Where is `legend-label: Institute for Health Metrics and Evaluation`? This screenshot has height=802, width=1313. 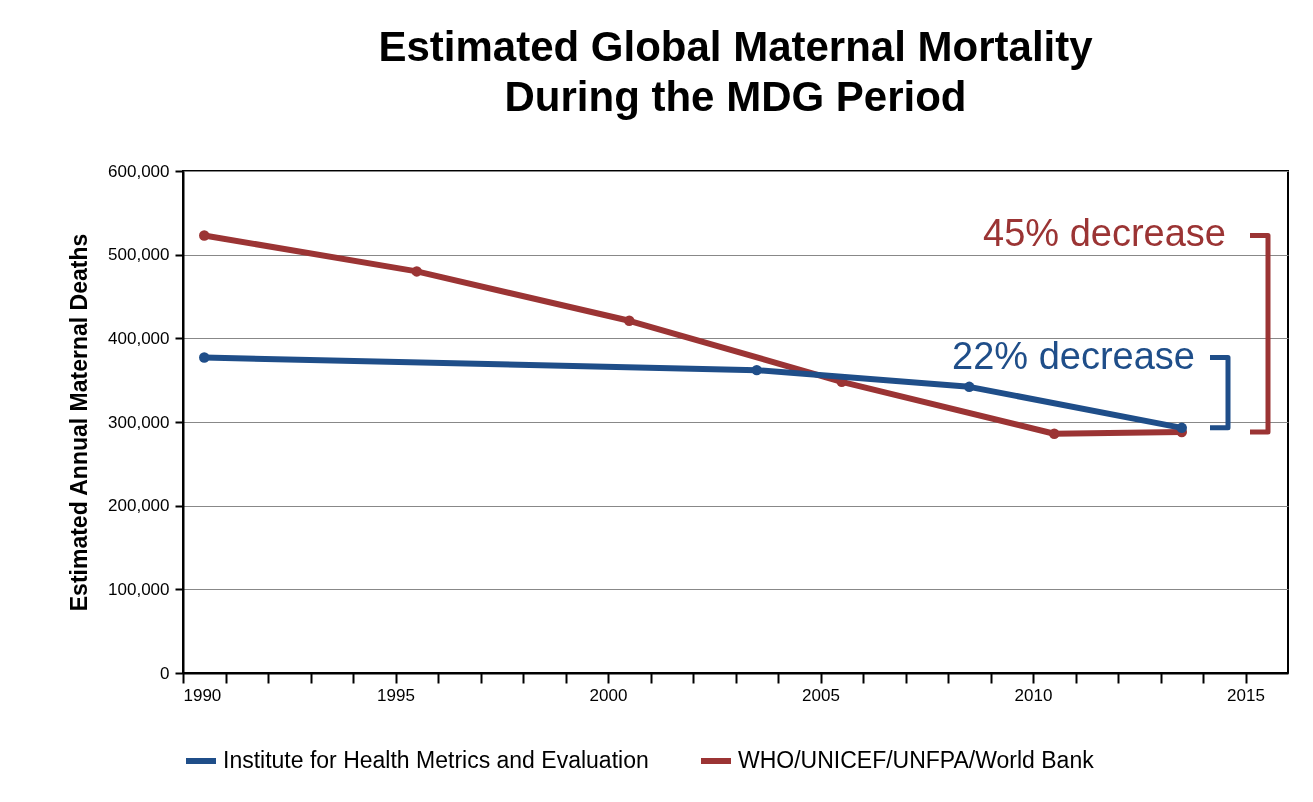 legend-label: Institute for Health Metrics and Evaluation is located at coordinates (436, 760).